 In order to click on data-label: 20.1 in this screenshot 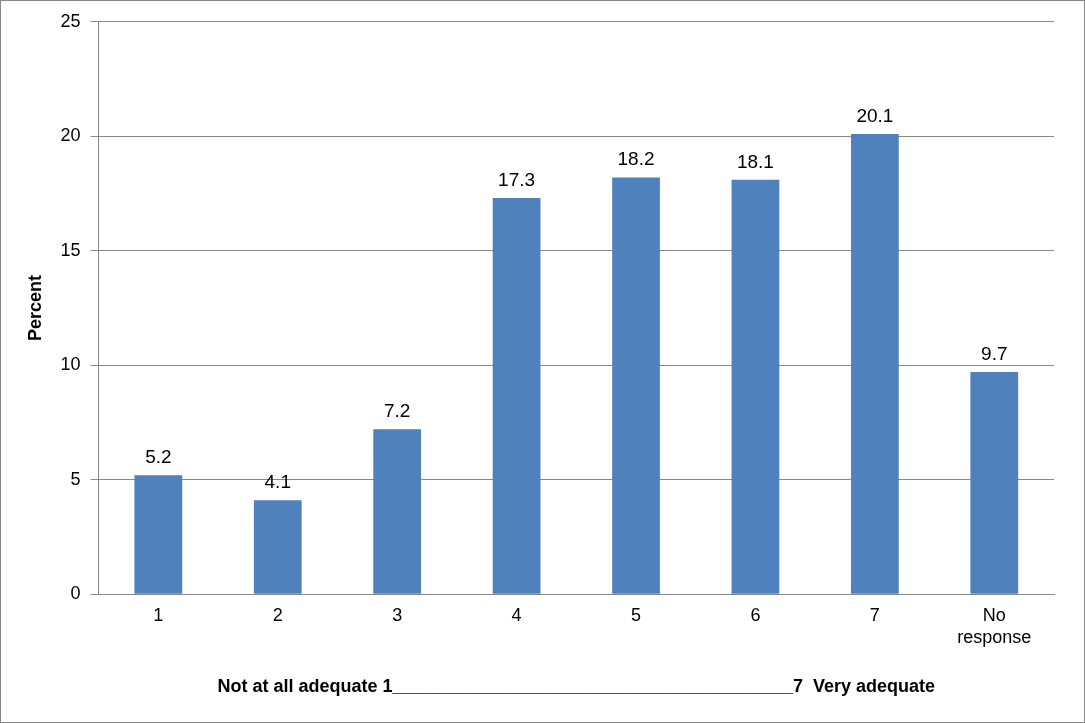, I will do `click(875, 115)`.